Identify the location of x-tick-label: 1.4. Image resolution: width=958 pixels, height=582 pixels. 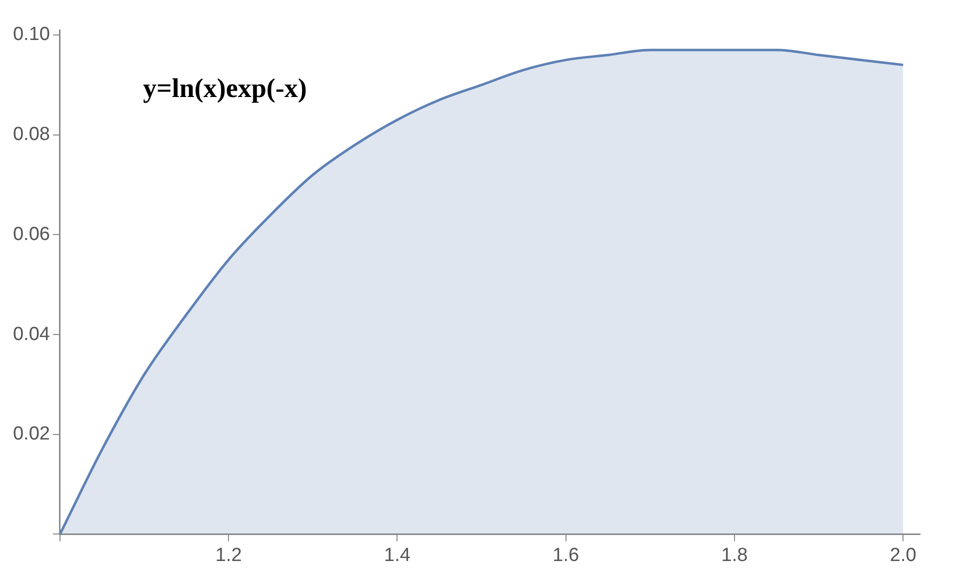
(397, 555).